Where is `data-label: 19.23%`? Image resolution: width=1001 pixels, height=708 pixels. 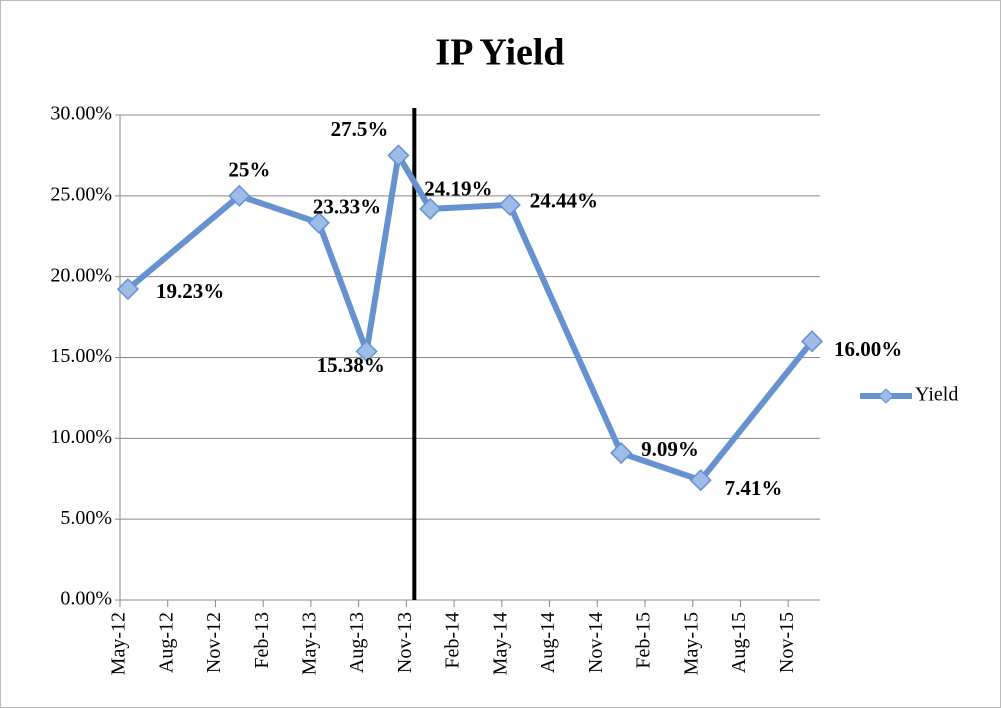 data-label: 19.23% is located at coordinates (190, 291).